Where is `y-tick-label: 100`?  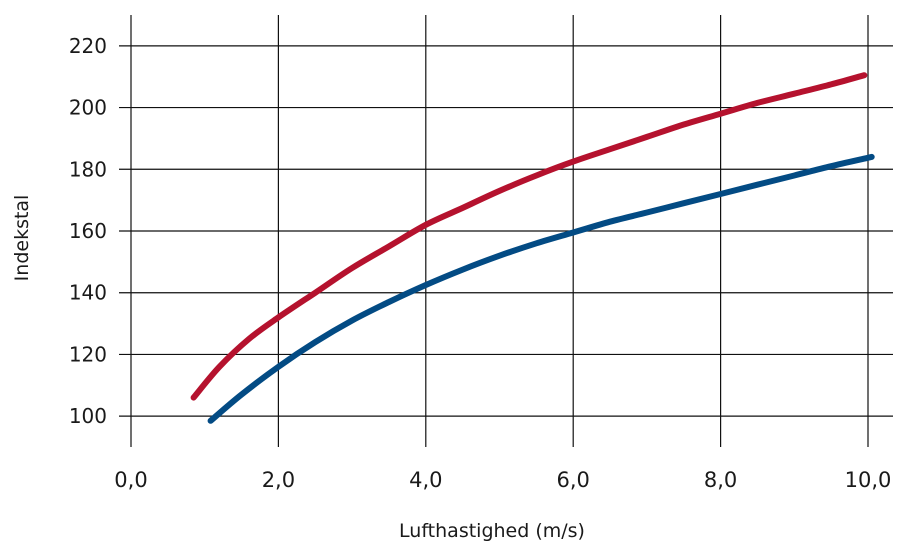
y-tick-label: 100 is located at coordinates (88, 416).